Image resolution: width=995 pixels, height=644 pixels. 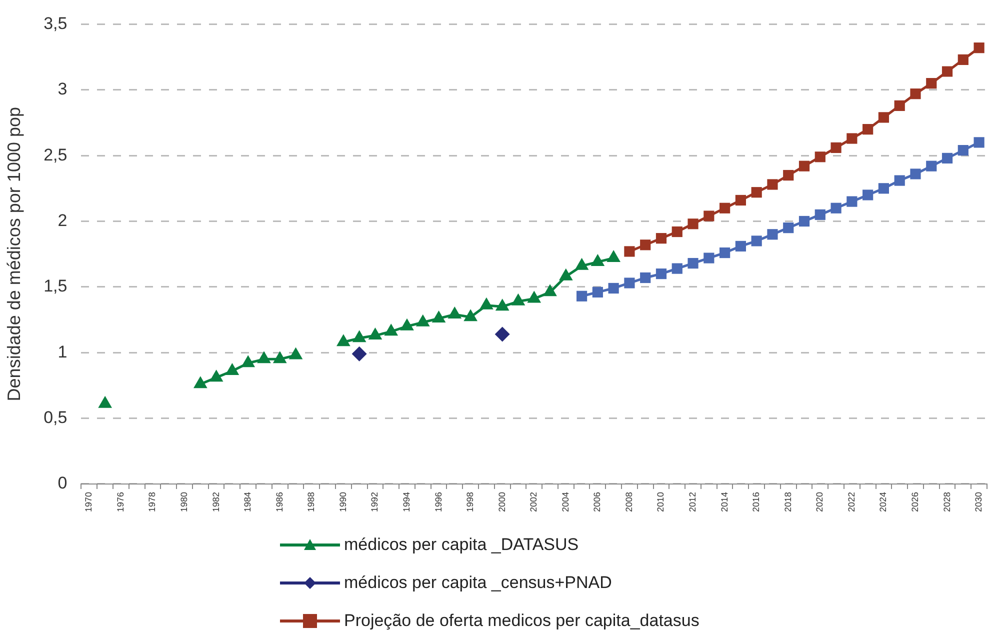 I want to click on x-tick-label: 2010, so click(x=661, y=502).